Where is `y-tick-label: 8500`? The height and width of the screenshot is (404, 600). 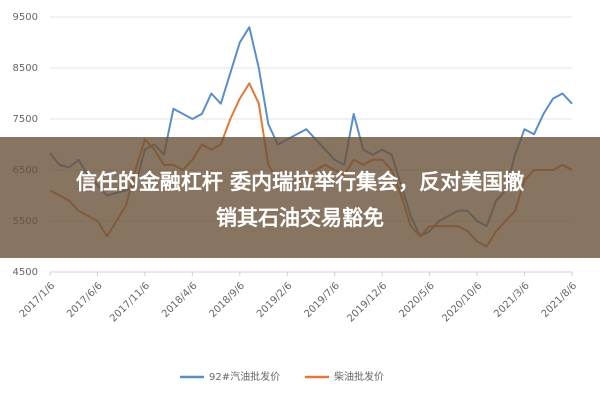
y-tick-label: 8500 is located at coordinates (25, 68).